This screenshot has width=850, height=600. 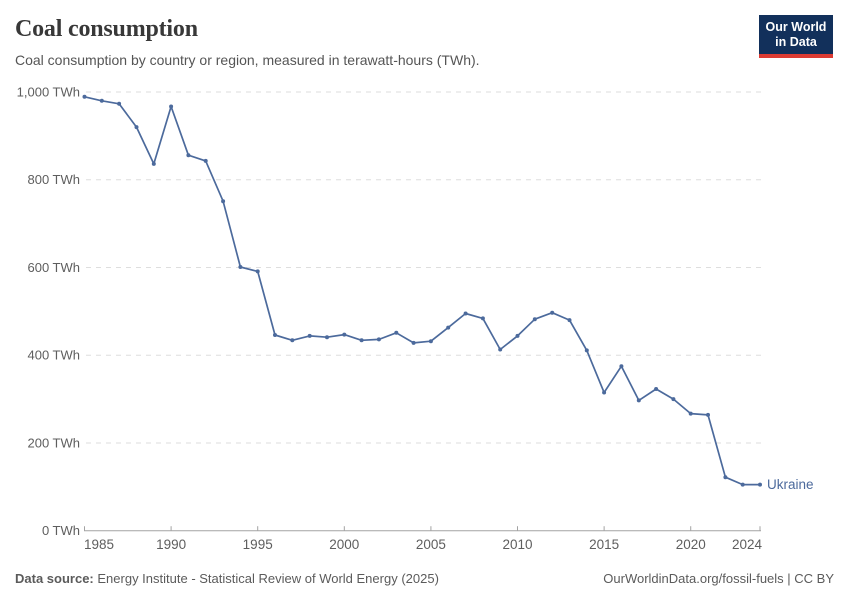 I want to click on y-tick-label: 0 TWh, so click(x=61, y=530).